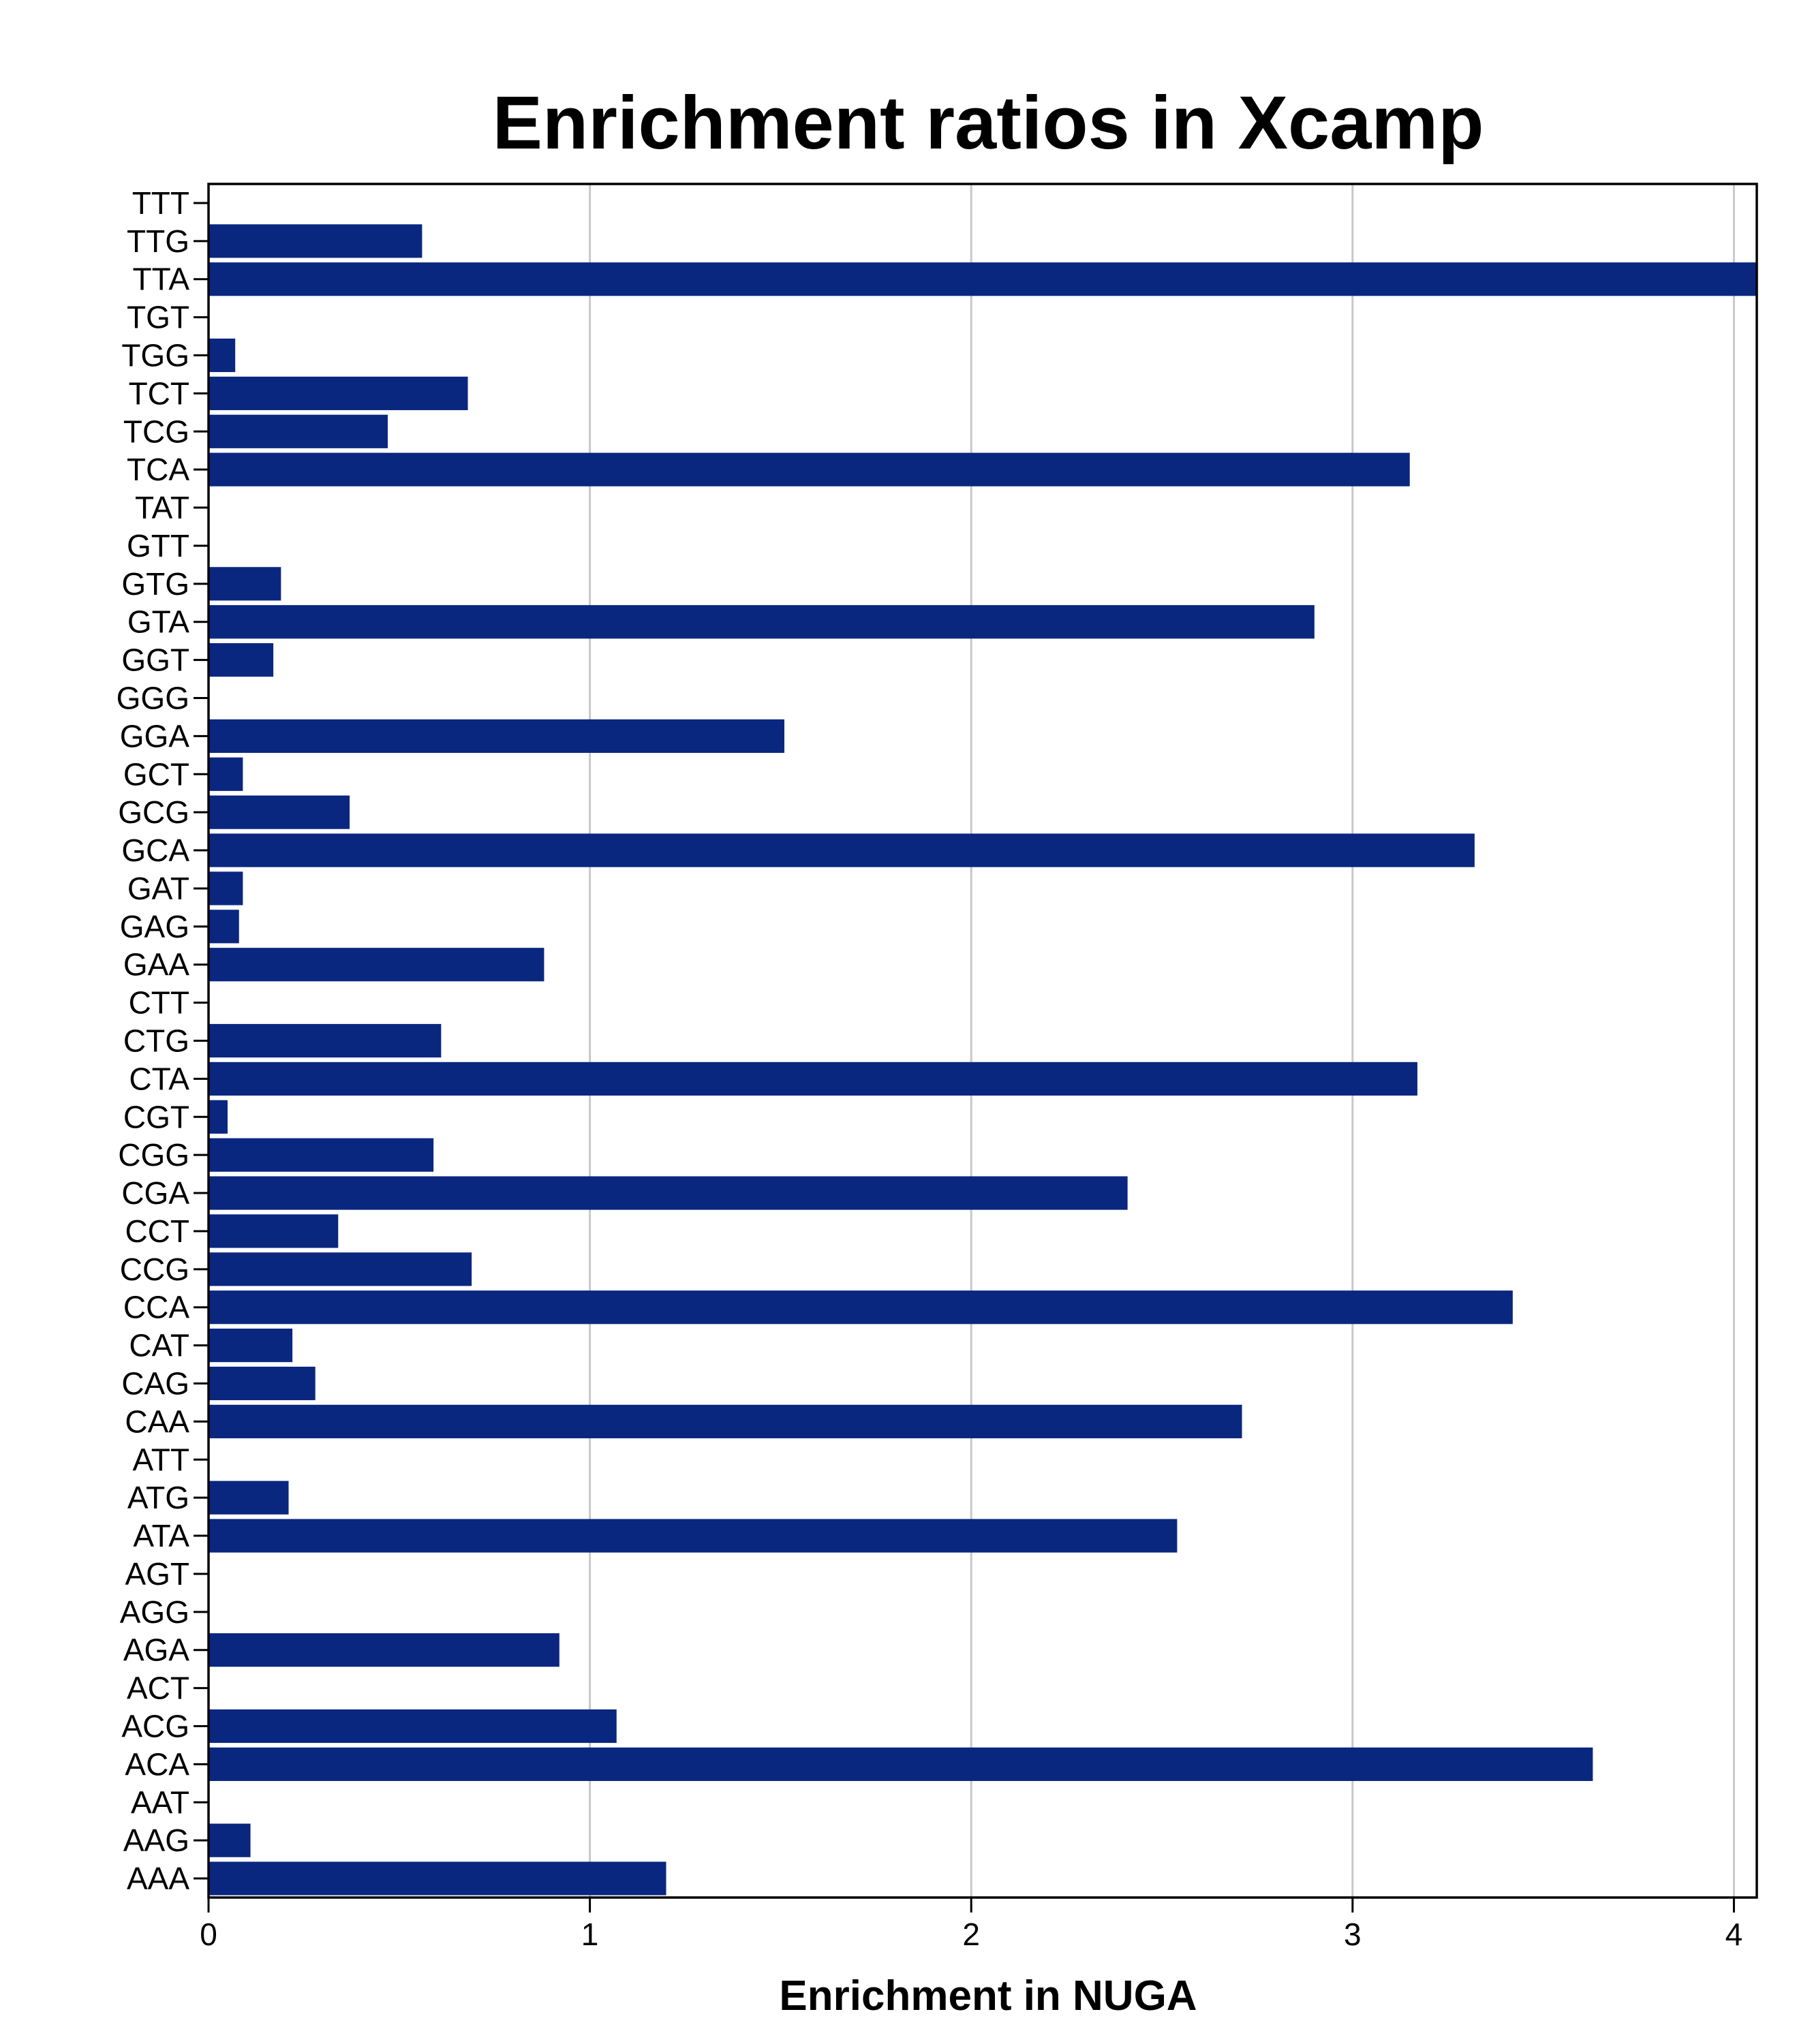  Describe the element at coordinates (156, 1041) in the screenshot. I see `y-tick-label-CTG: CTG` at that location.